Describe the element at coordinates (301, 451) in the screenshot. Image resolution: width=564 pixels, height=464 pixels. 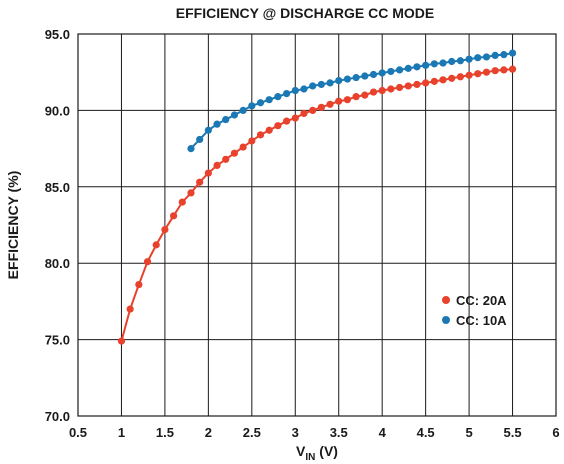
I see `x-axis-label-main: V` at that location.